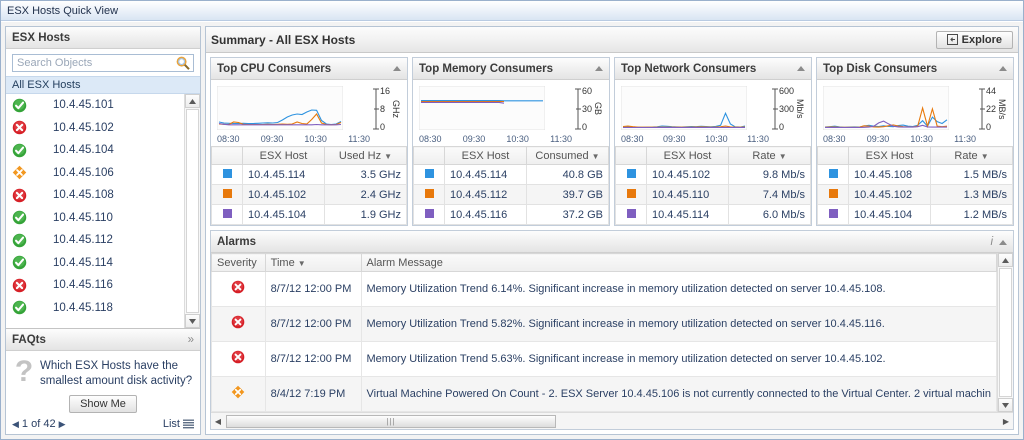  Describe the element at coordinates (218, 421) in the screenshot. I see `hscroll-left-button: ◀` at that location.